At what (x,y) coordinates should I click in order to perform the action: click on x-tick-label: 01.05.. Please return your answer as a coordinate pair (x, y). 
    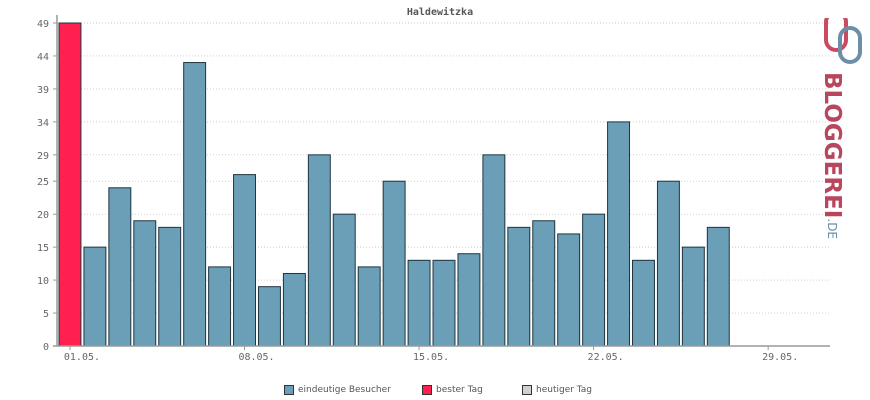
    Looking at the image, I should click on (82, 357).